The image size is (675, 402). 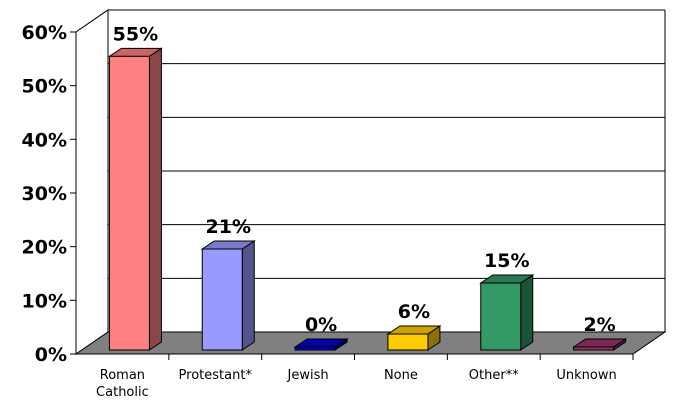 What do you see at coordinates (321, 325) in the screenshot?
I see `data-label: 0%` at bounding box center [321, 325].